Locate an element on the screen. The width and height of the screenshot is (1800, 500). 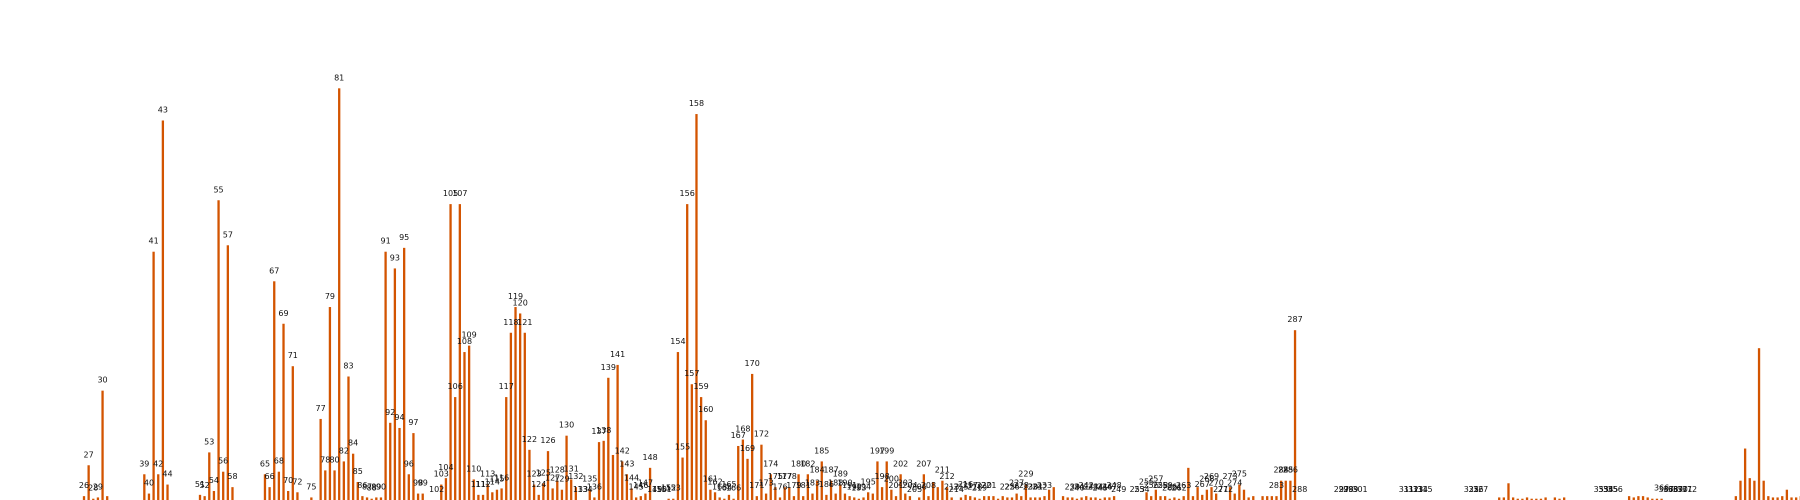
data-label-53: 53 is located at coordinates (209, 441).